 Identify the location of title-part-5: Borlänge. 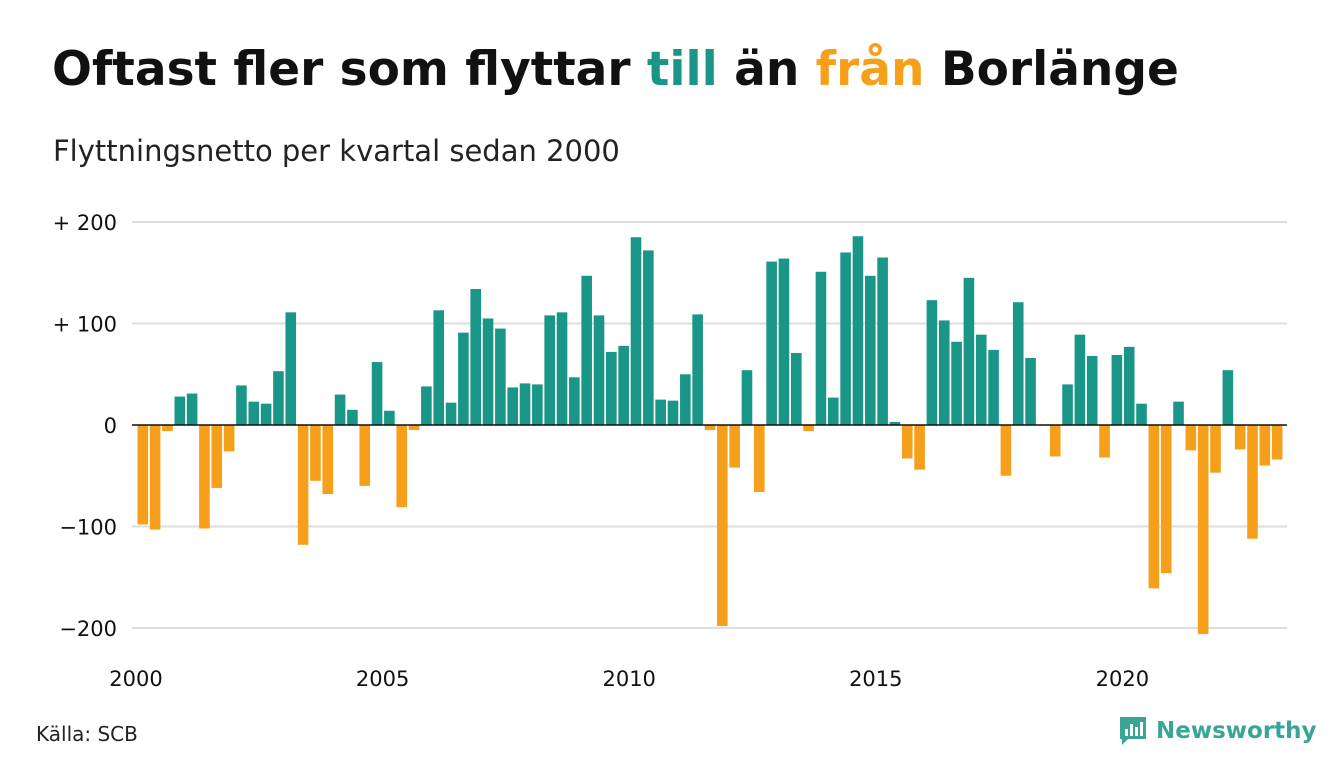
(1051, 69).